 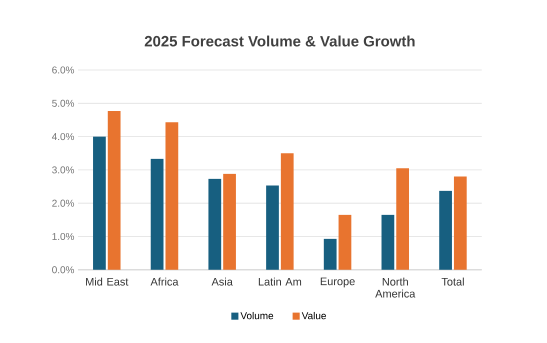 What do you see at coordinates (257, 316) in the screenshot?
I see `legend-label: Volume` at bounding box center [257, 316].